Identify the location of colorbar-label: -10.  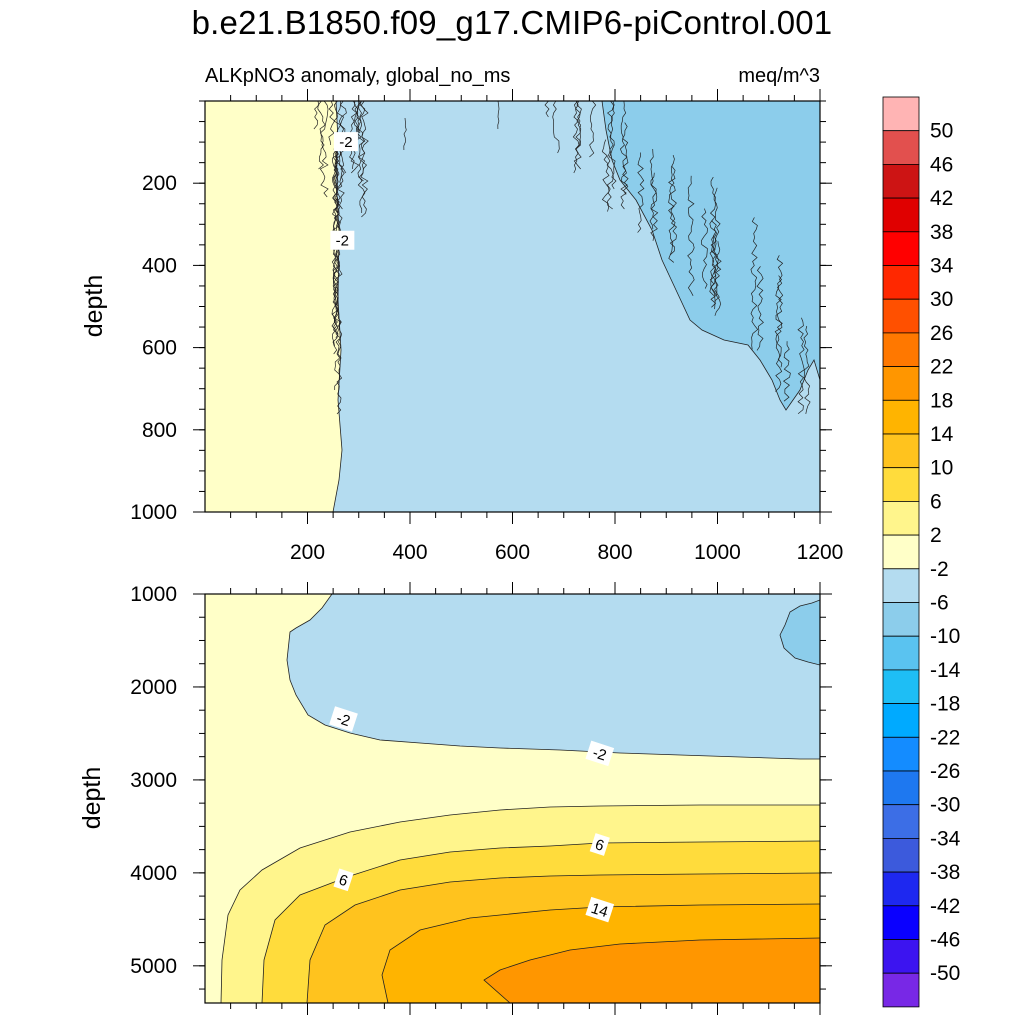
(945, 636).